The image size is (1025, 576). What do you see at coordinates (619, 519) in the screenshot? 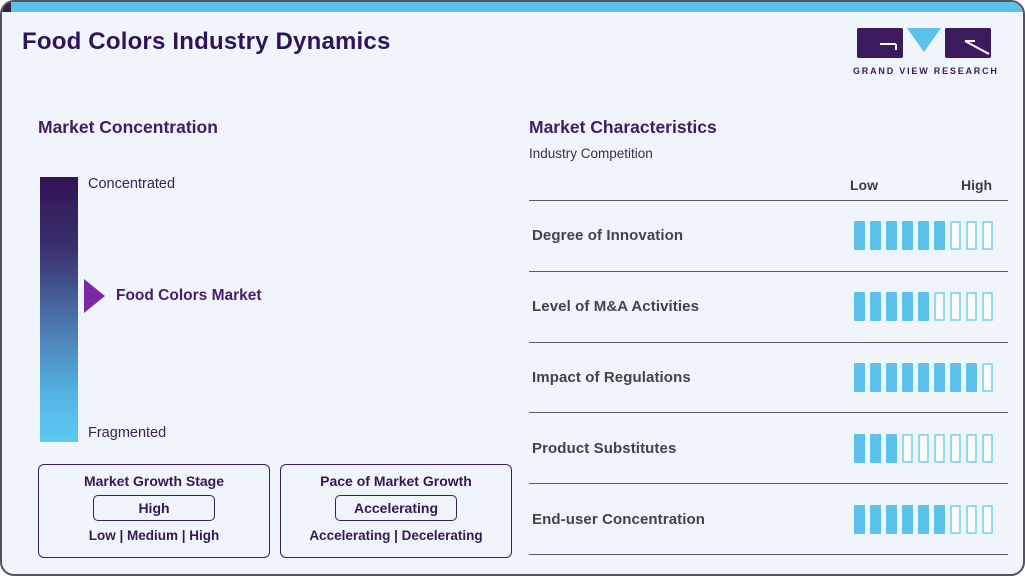
I see `characteristic-label: End-user Concentration` at bounding box center [619, 519].